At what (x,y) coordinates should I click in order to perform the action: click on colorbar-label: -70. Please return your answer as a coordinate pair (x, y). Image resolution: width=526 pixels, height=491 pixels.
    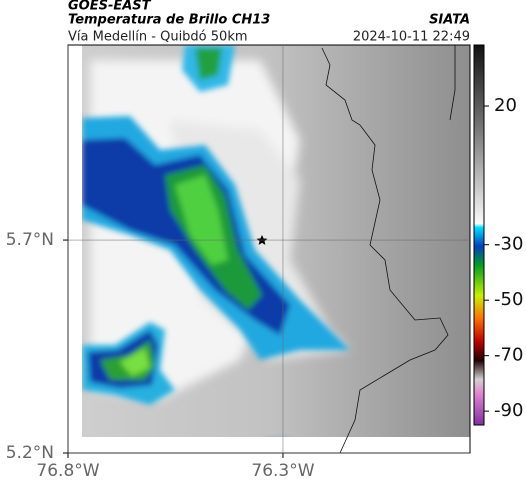
    Looking at the image, I should click on (508, 355).